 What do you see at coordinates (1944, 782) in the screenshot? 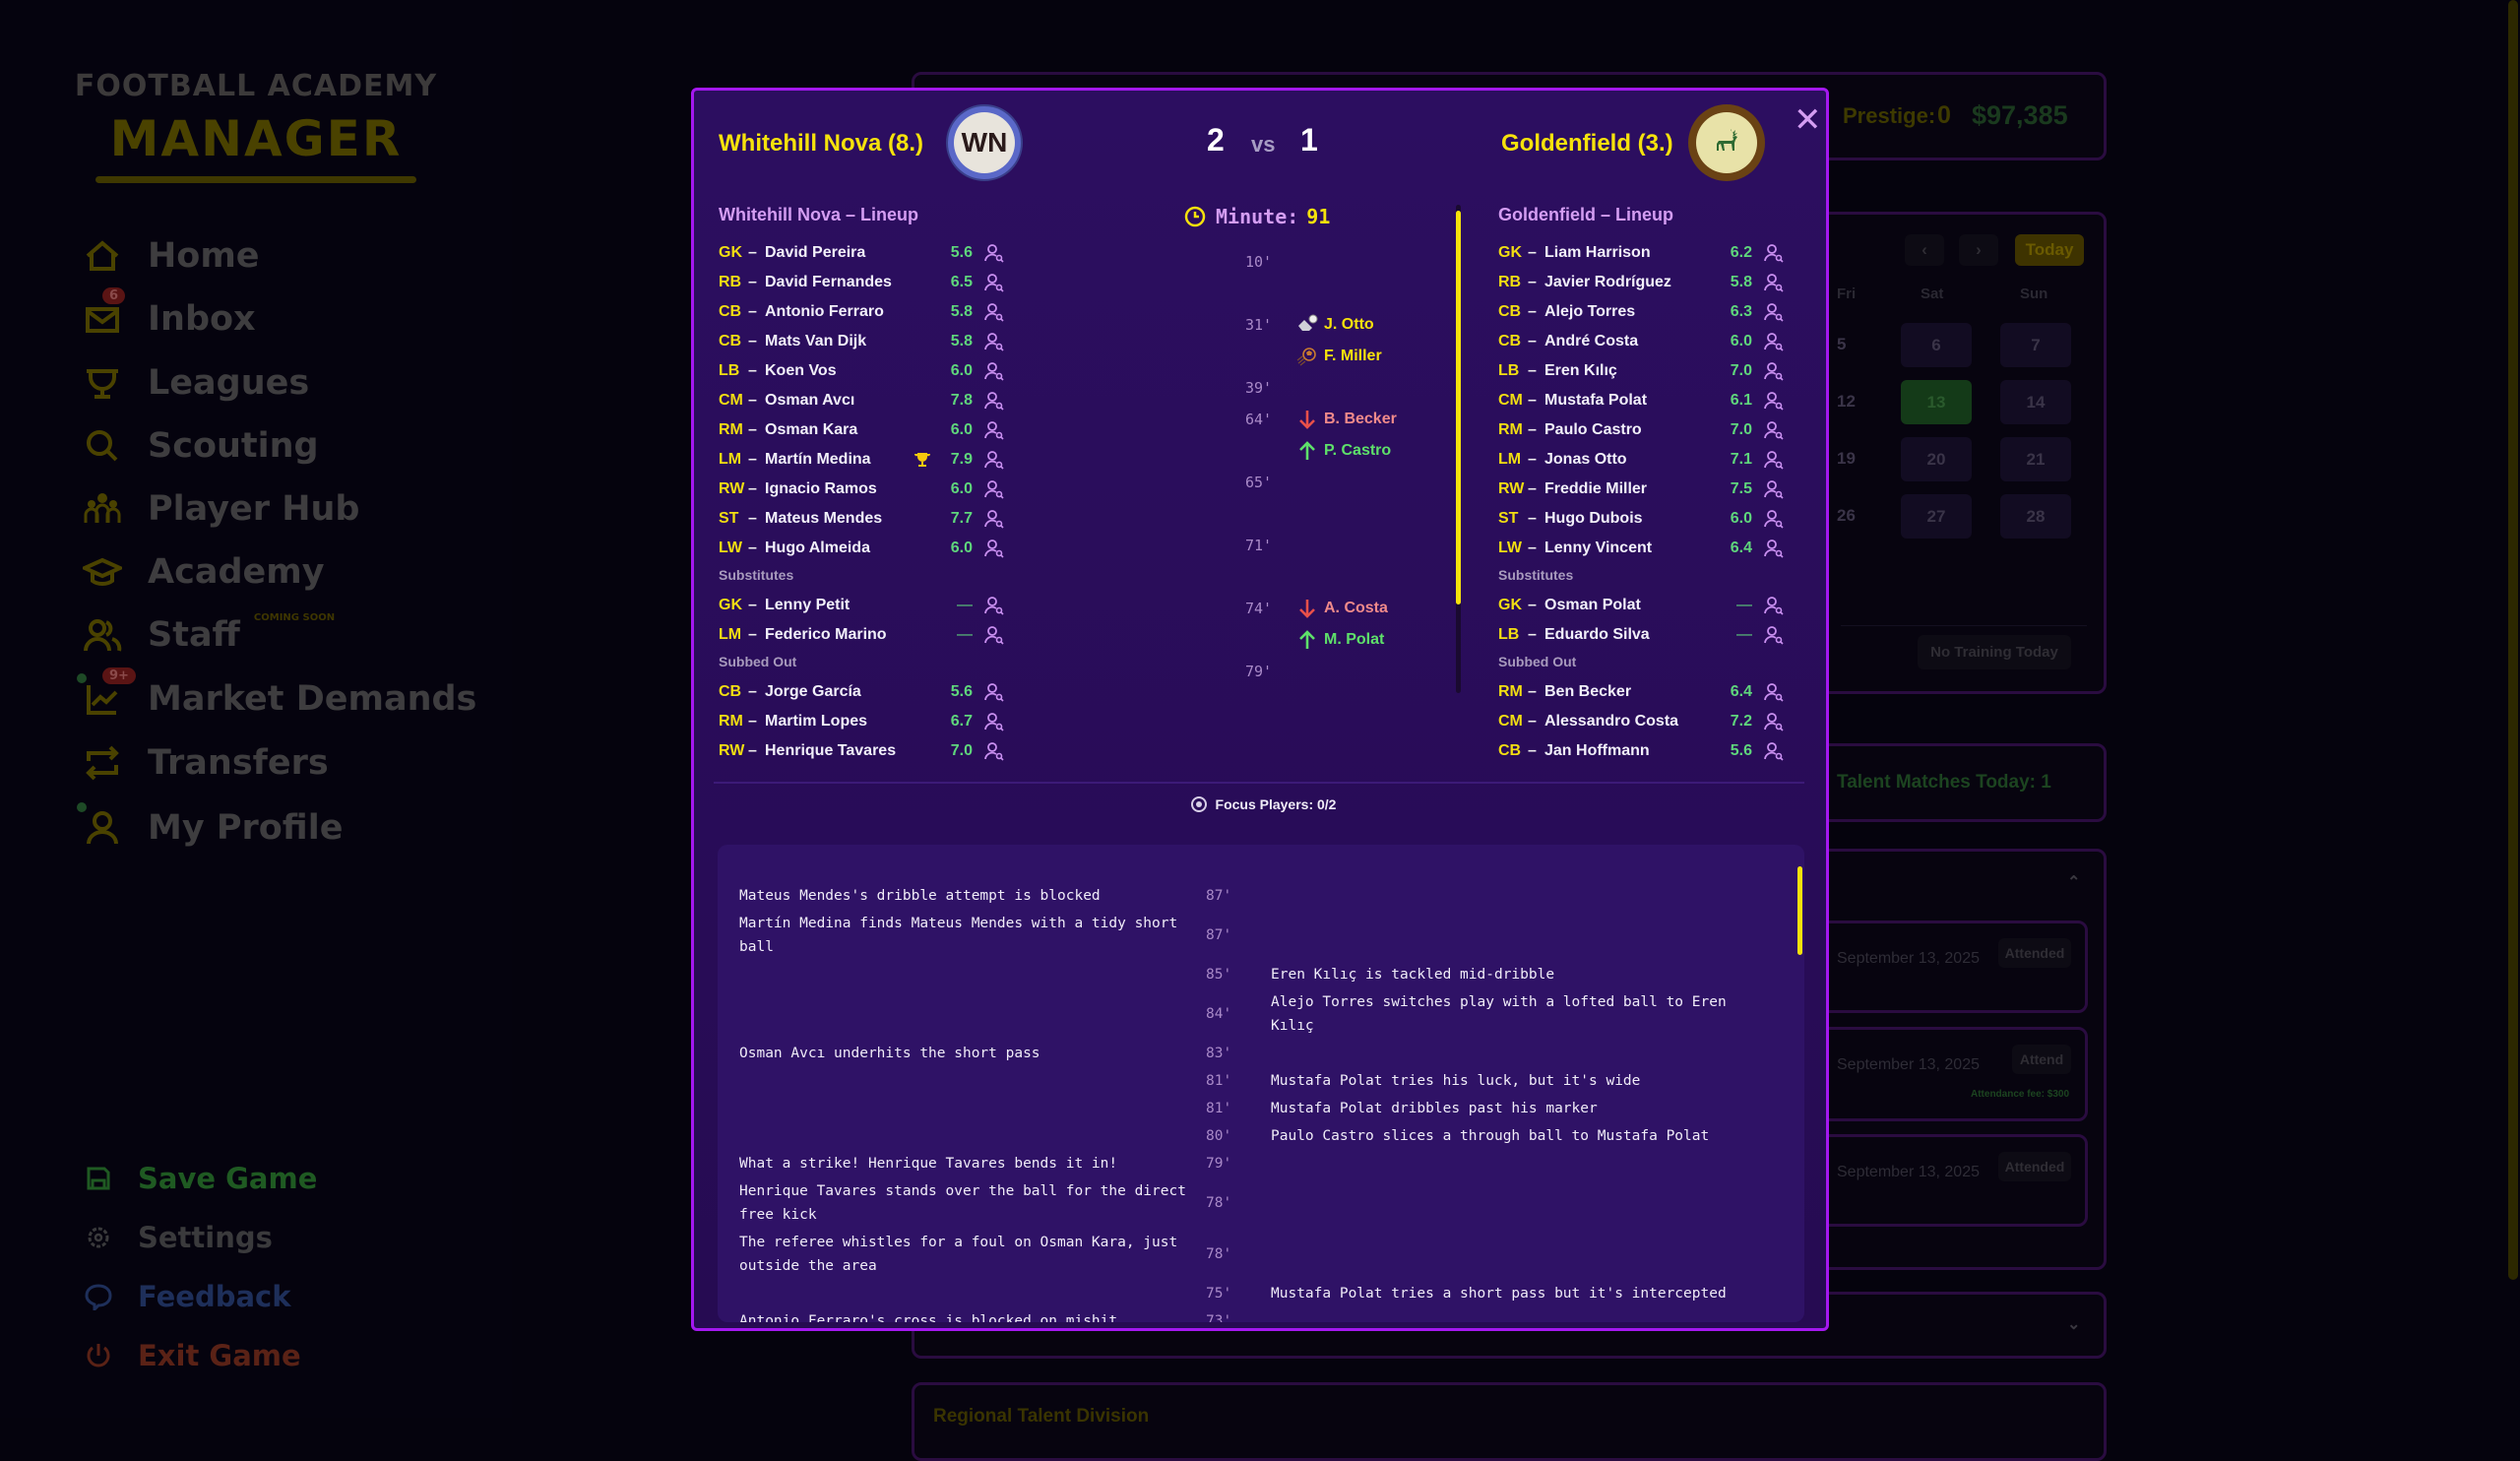
I see `talent-matches-label: Talent Matches Today: 1` at bounding box center [1944, 782].